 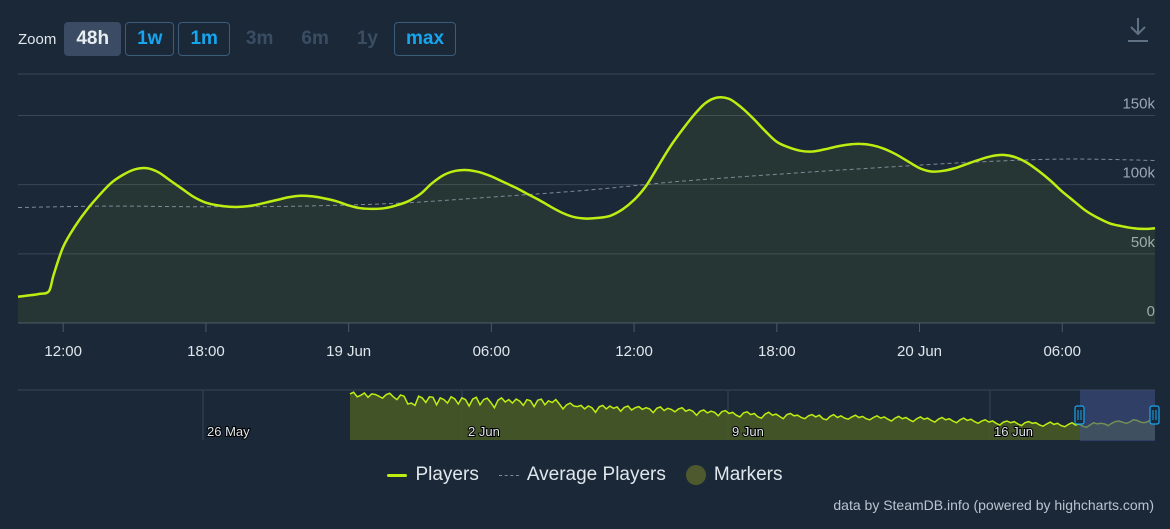 I want to click on legend-label: Players, so click(x=447, y=474).